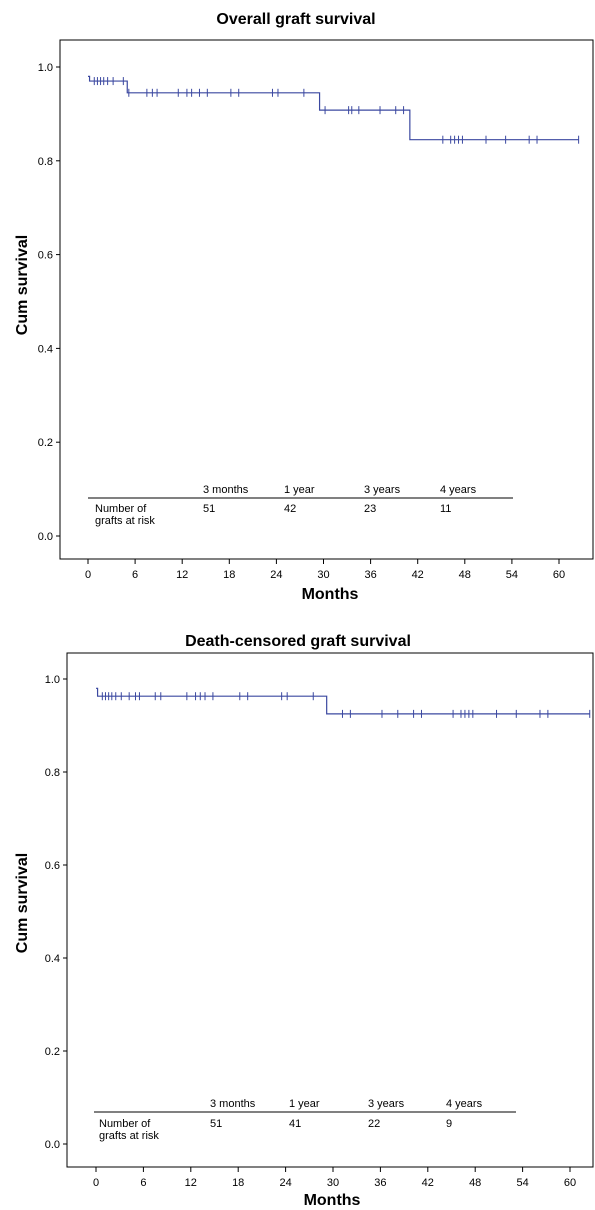 The height and width of the screenshot is (1210, 595). I want to click on chart-title: Overall graft survival, so click(295, 19).